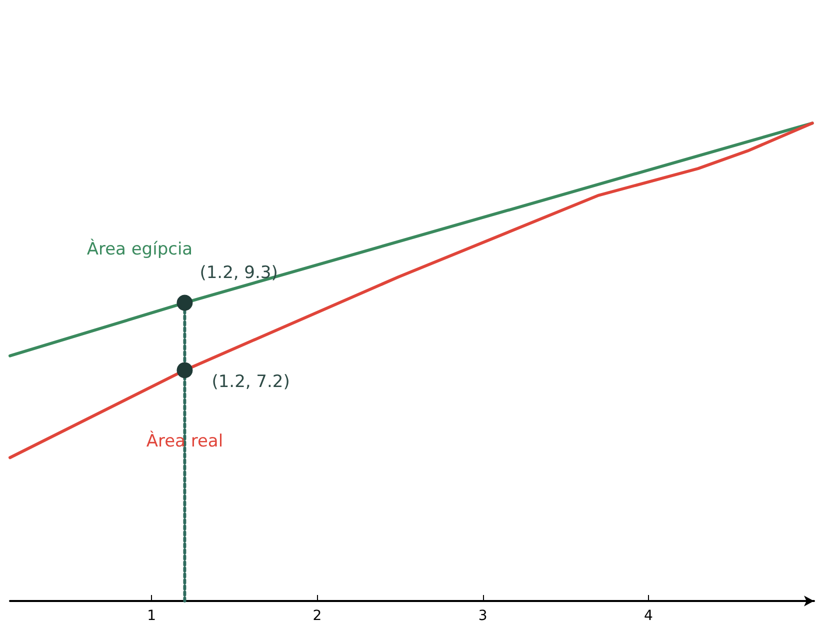  What do you see at coordinates (185, 441) in the screenshot?
I see `text: Àrea real` at bounding box center [185, 441].